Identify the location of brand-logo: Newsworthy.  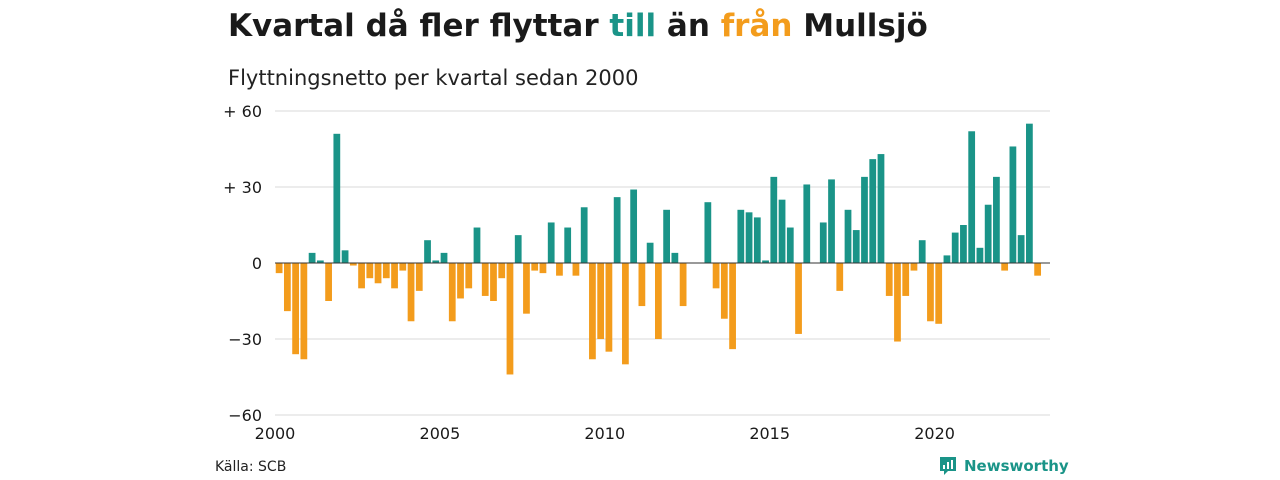
(1003, 466).